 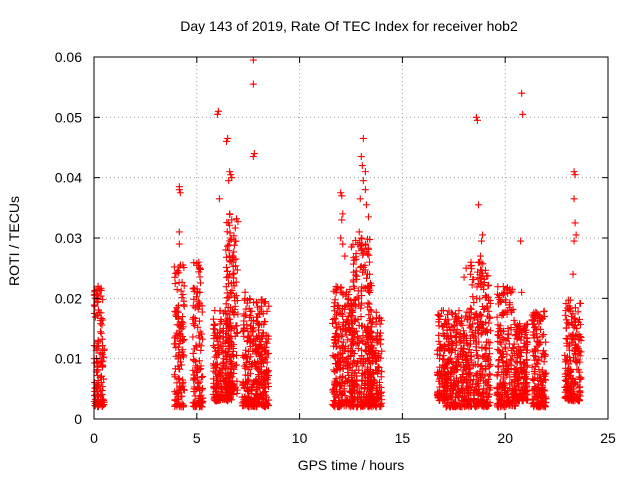 What do you see at coordinates (608, 438) in the screenshot?
I see `x-tick-label: 25` at bounding box center [608, 438].